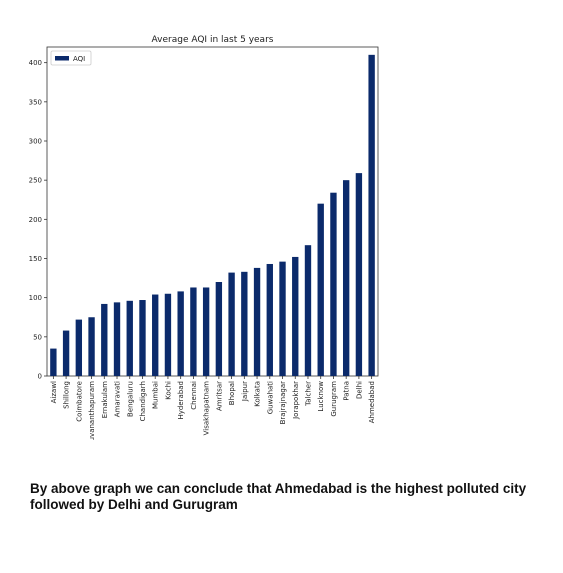 The width and height of the screenshot is (563, 573). What do you see at coordinates (79, 401) in the screenshot?
I see `x-tick-label-coimbatore: Coimbatore` at bounding box center [79, 401].